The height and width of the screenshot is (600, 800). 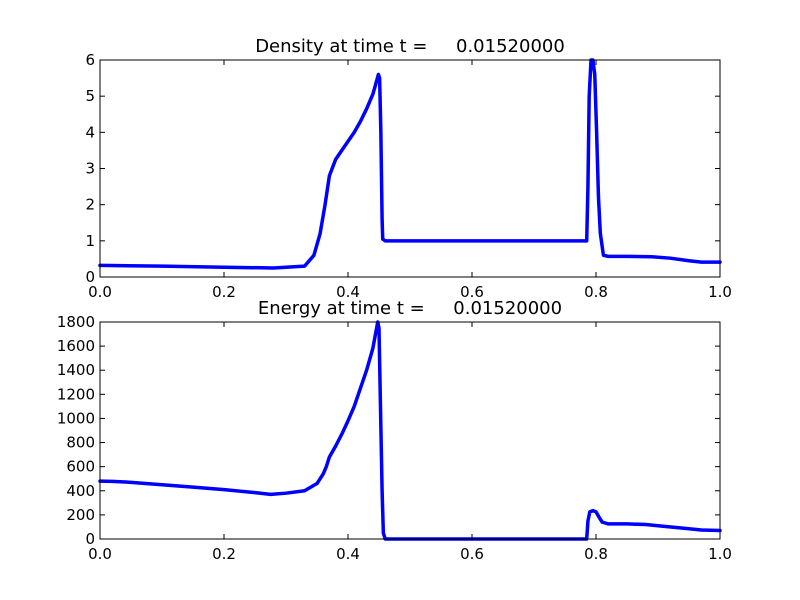 What do you see at coordinates (224, 292) in the screenshot?
I see `density-x-tick-label: 0.2` at bounding box center [224, 292].